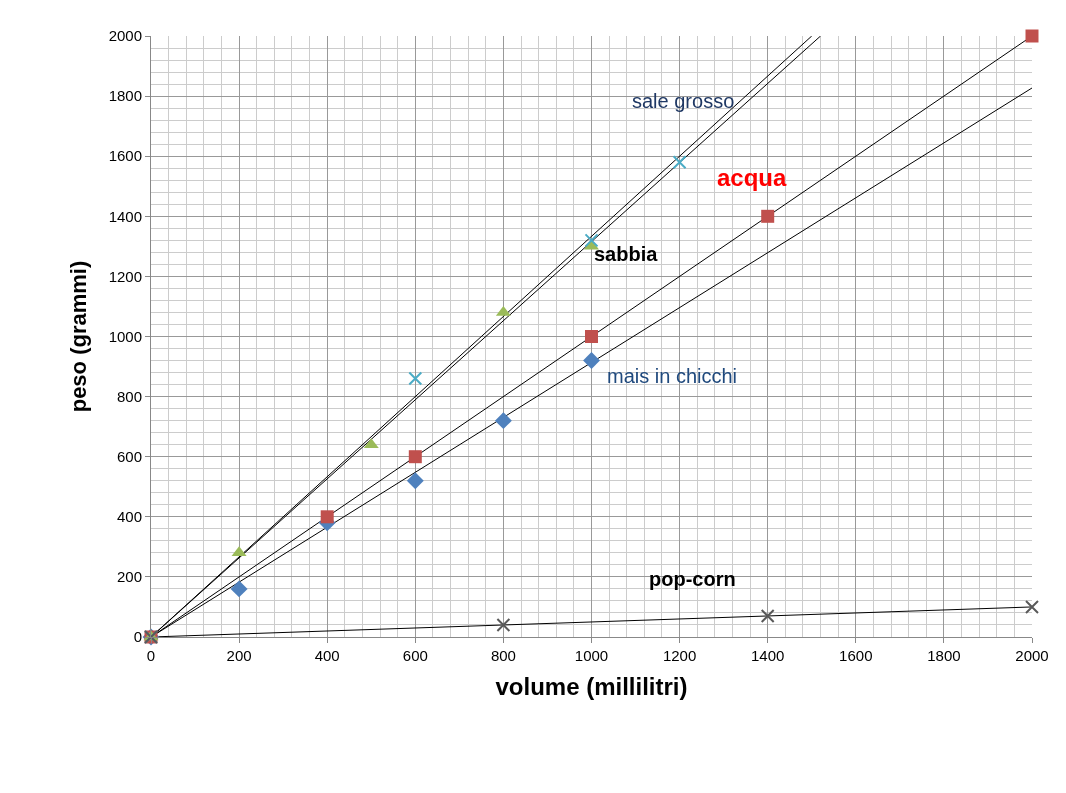 This screenshot has height=793, width=1066. What do you see at coordinates (591, 687) in the screenshot?
I see `x-axis-title: volume (millilitri)` at bounding box center [591, 687].